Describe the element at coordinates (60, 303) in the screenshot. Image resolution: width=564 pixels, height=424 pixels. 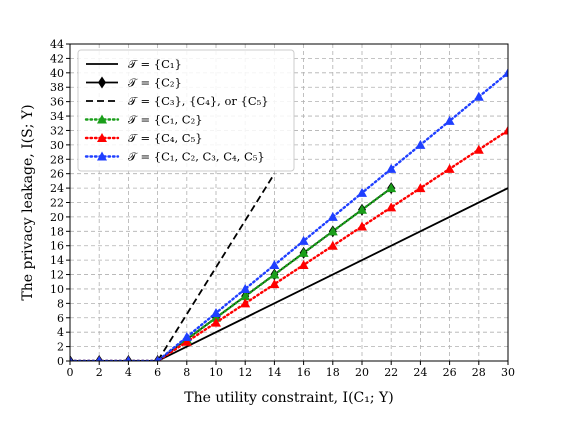
I see `y-tick-label: 8` at that location.